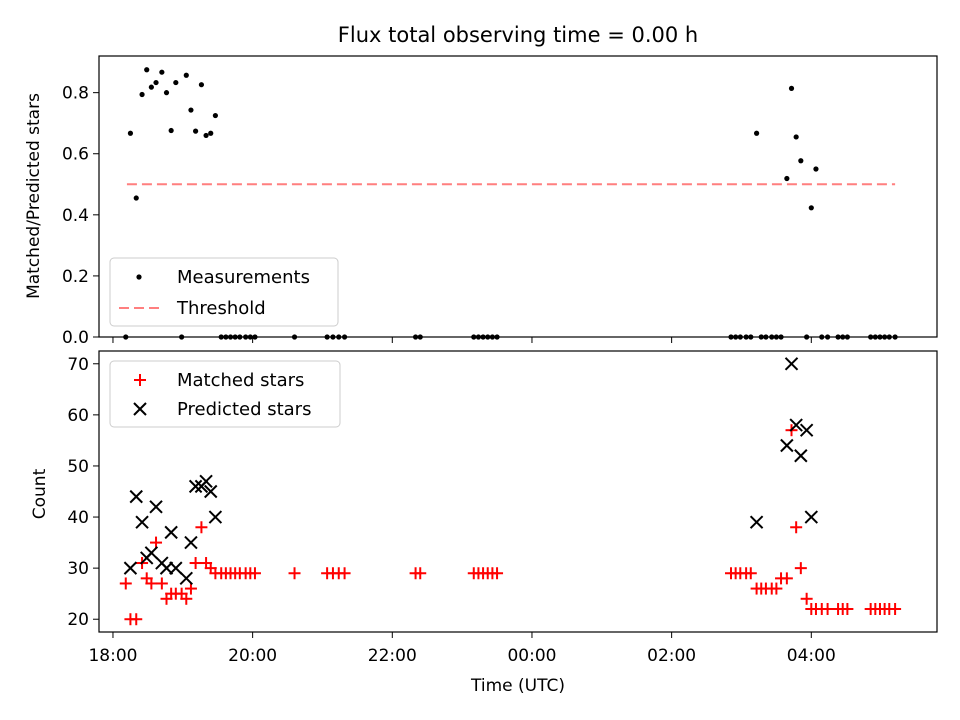 The width and height of the screenshot is (960, 720). I want to click on legend-matched-marker, so click(140, 380).